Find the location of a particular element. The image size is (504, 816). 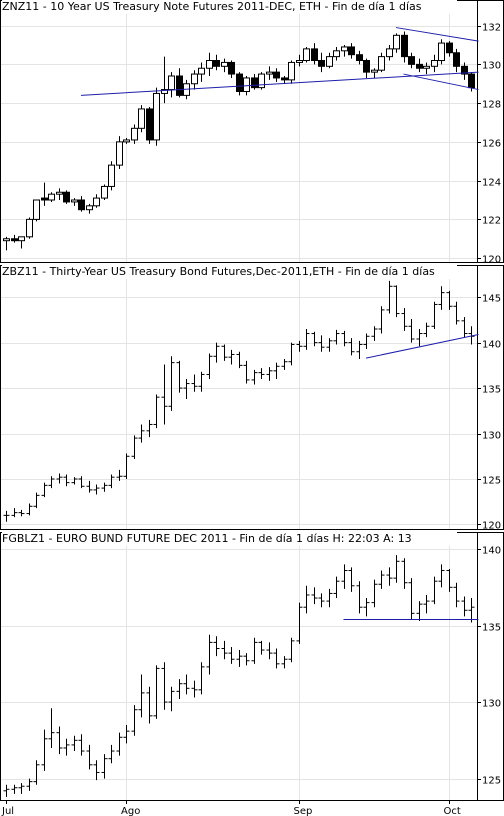

y-tick-label: 120 is located at coordinates (491, 260).